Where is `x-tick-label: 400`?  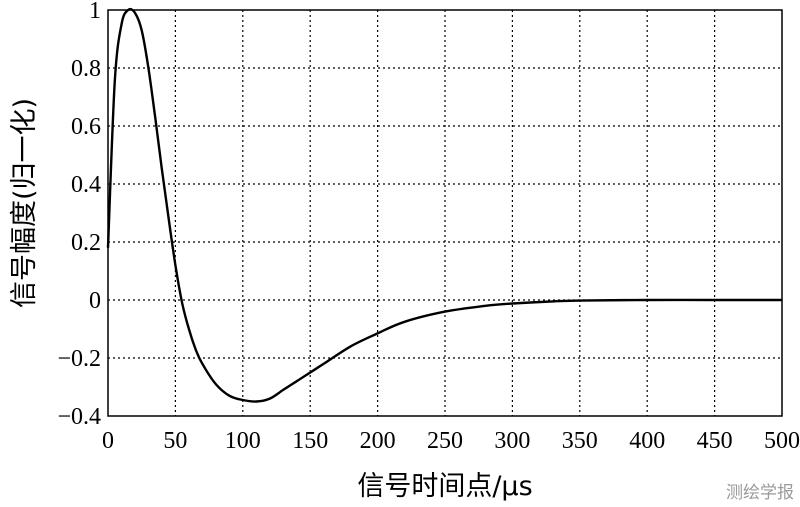 x-tick-label: 400 is located at coordinates (647, 441).